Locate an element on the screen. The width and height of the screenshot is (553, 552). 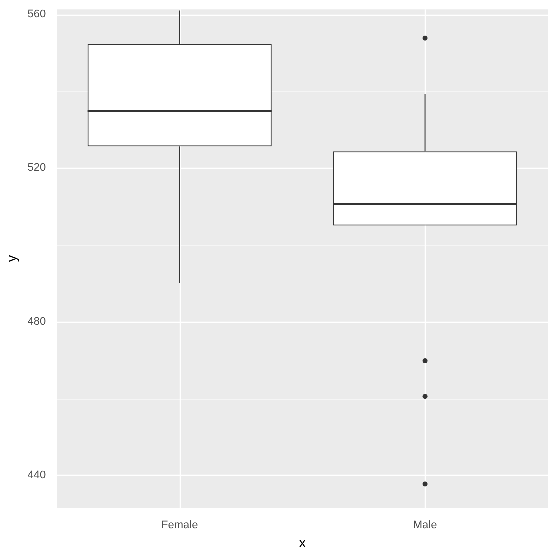
y-tick-label: 440 is located at coordinates (37, 475).